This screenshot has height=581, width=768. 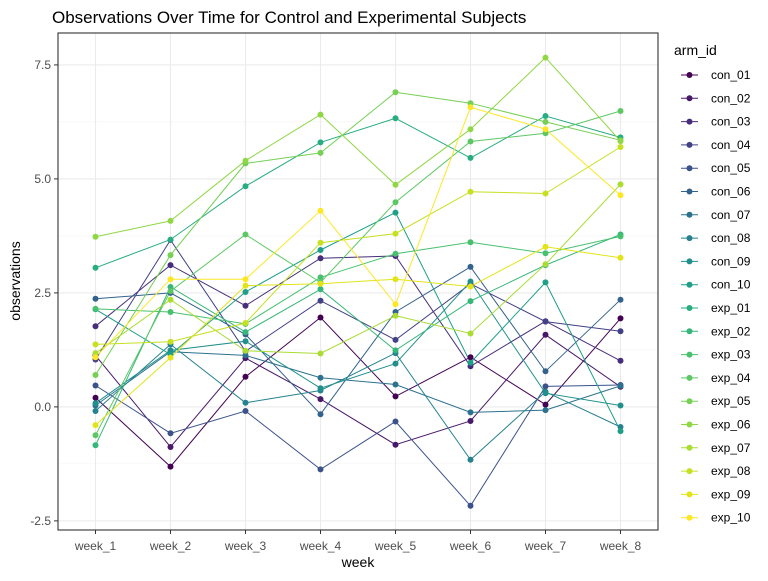 I want to click on legend-item-con_05: con_05, so click(x=716, y=168).